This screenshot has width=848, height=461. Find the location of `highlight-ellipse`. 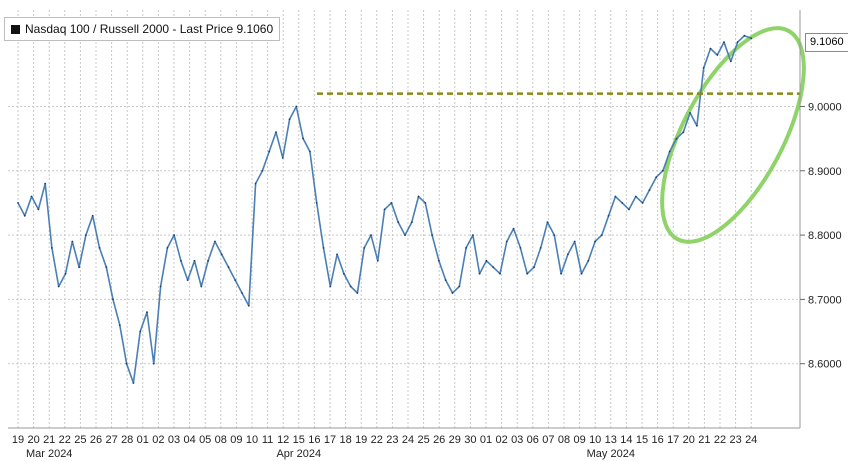

highlight-ellipse is located at coordinates (733, 135).